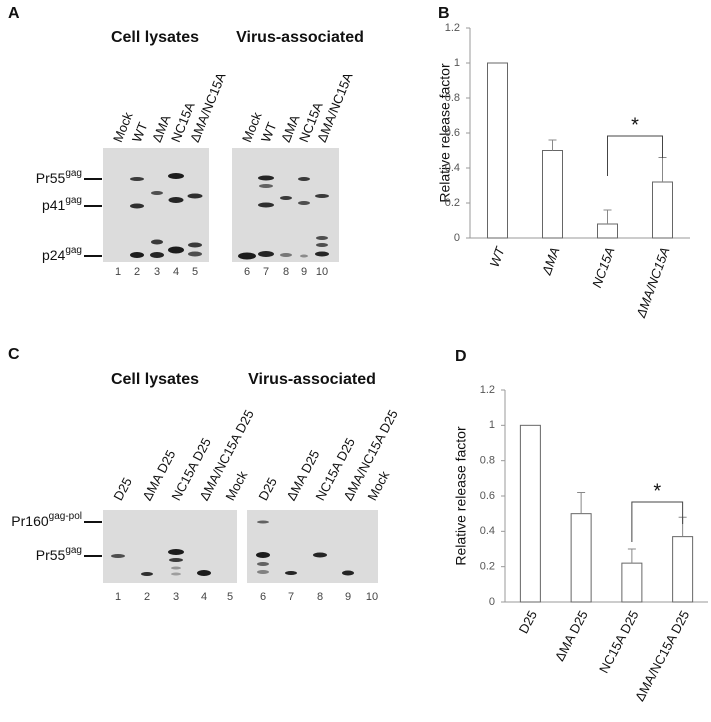 The width and height of the screenshot is (711, 722). I want to click on marker-name: Pr55, so click(51, 555).